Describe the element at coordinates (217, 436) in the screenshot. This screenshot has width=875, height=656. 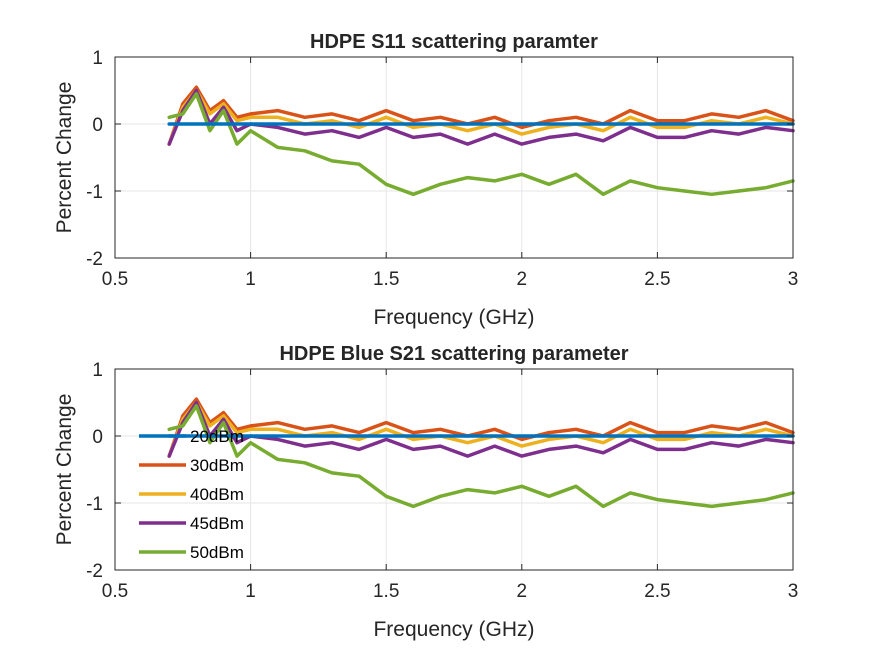
I see `legend-label: 20dBm` at that location.